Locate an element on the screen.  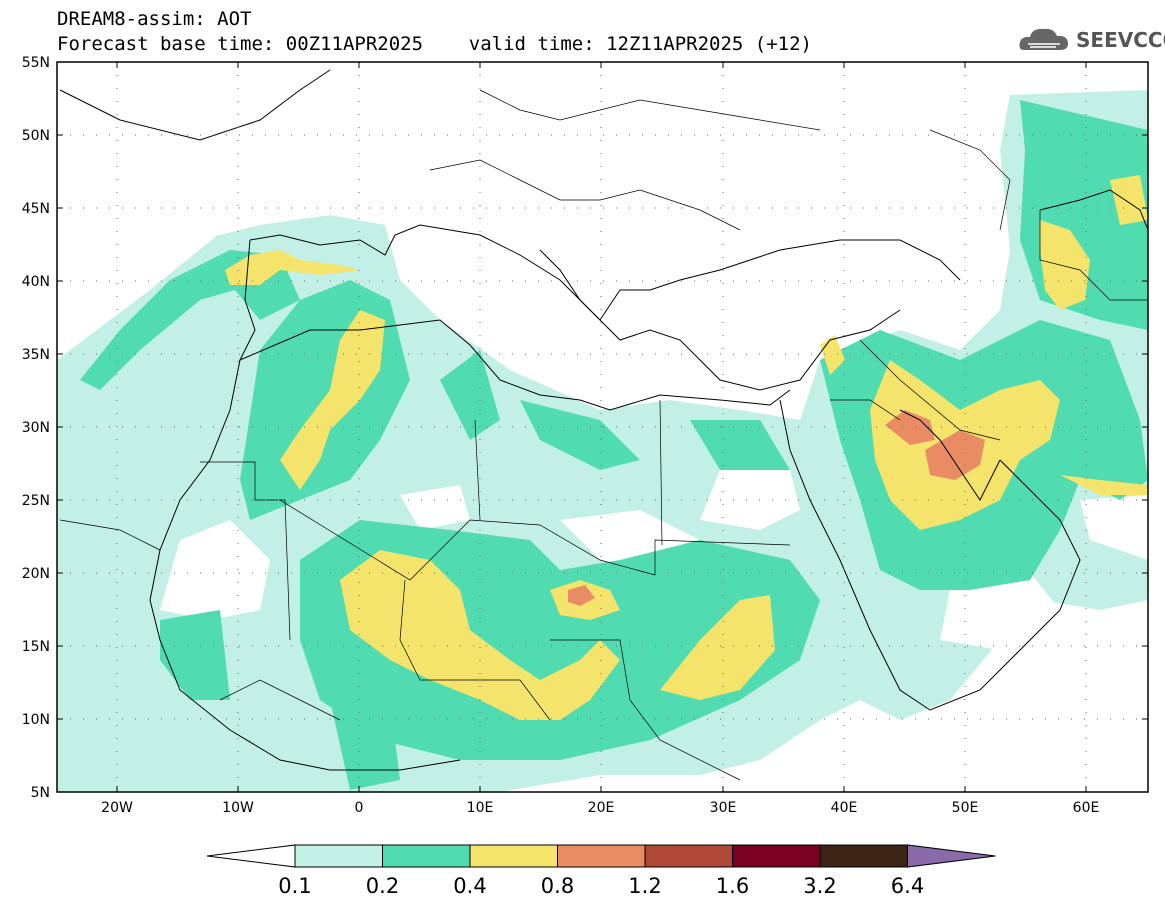
lon-label: 20E is located at coordinates (601, 808).